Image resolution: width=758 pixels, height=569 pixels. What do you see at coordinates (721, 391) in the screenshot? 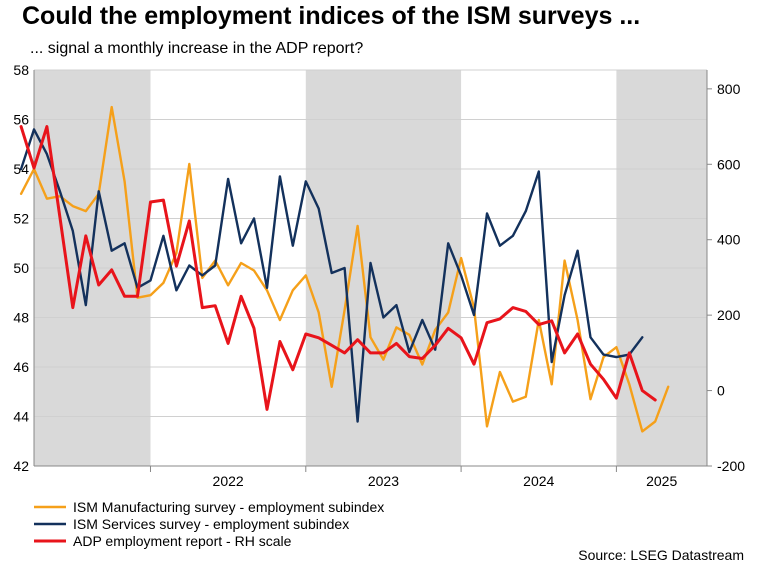
I see `right-axis-tick-label: 0` at bounding box center [721, 391].